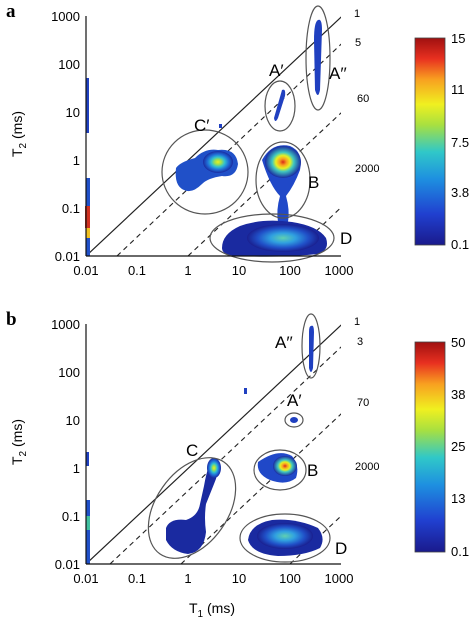 This screenshot has width=474, height=622. What do you see at coordinates (87, 217) in the screenshot?
I see `edge-signal-hot` at bounding box center [87, 217].